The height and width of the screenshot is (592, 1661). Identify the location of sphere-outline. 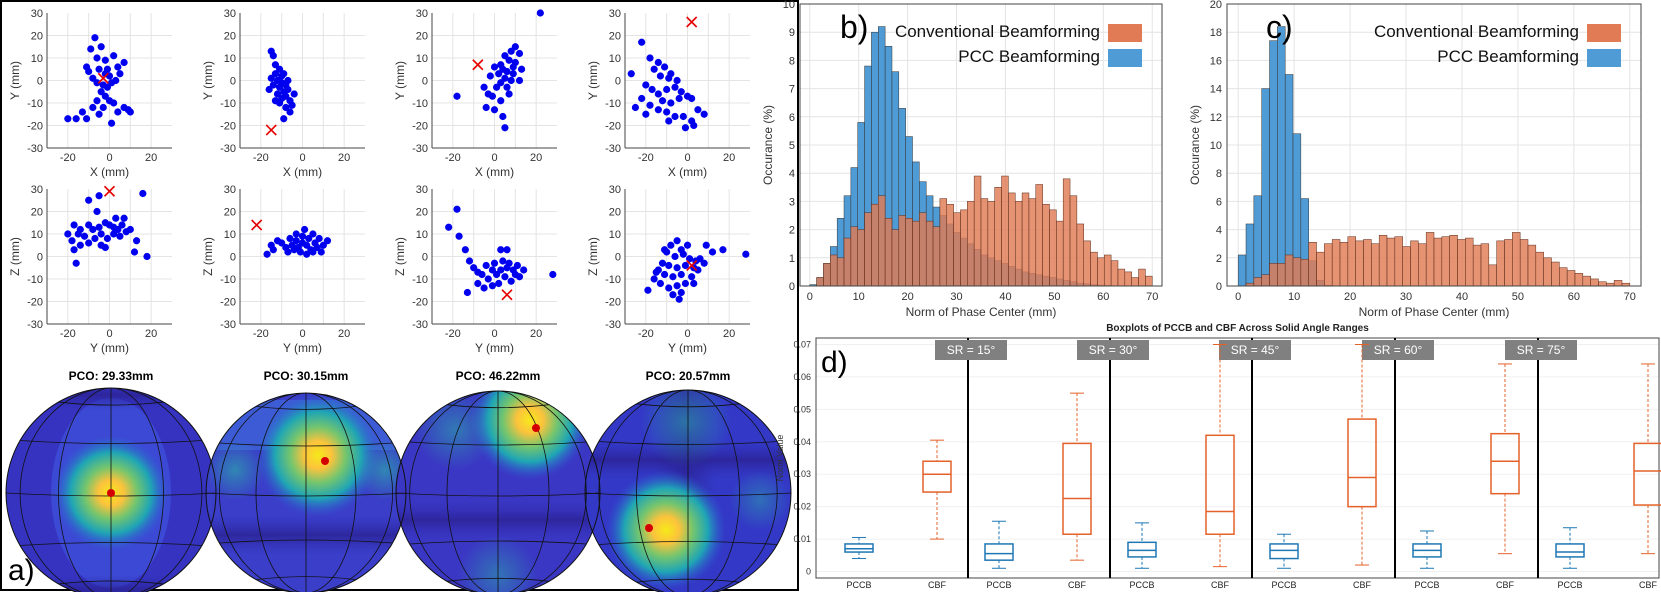
(688, 490).